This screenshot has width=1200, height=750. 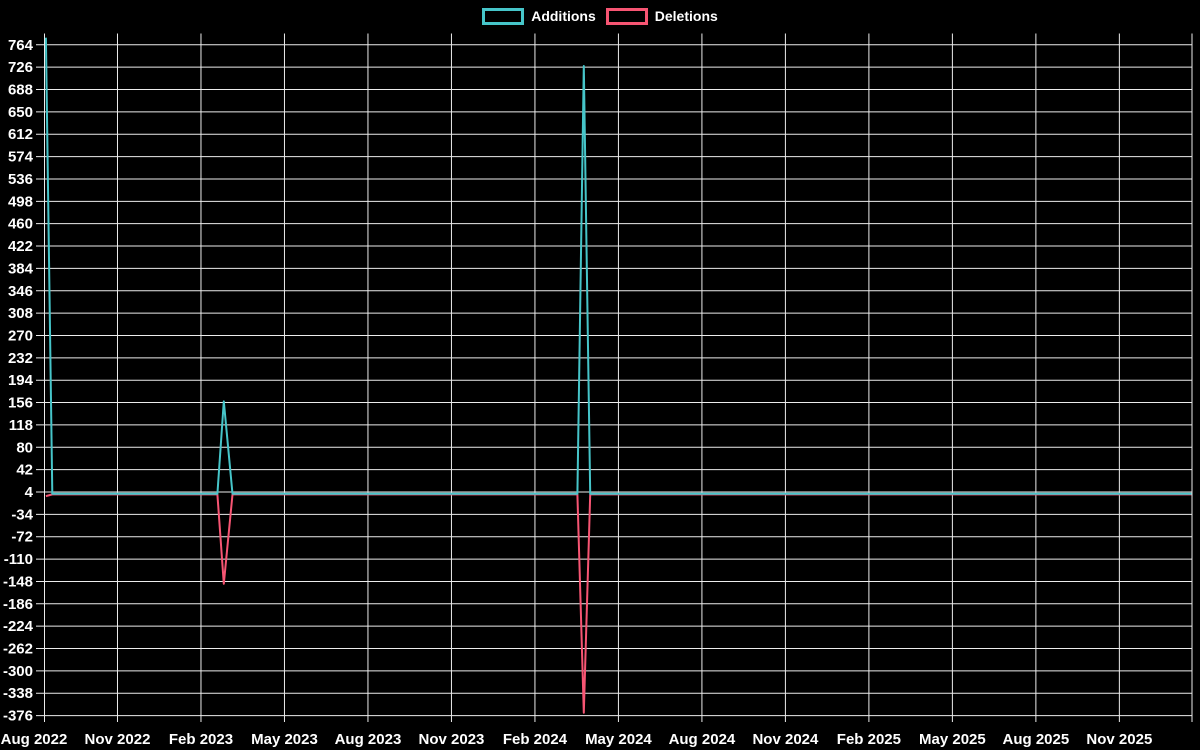 What do you see at coordinates (20, 67) in the screenshot?
I see `y-tick-label: 726` at bounding box center [20, 67].